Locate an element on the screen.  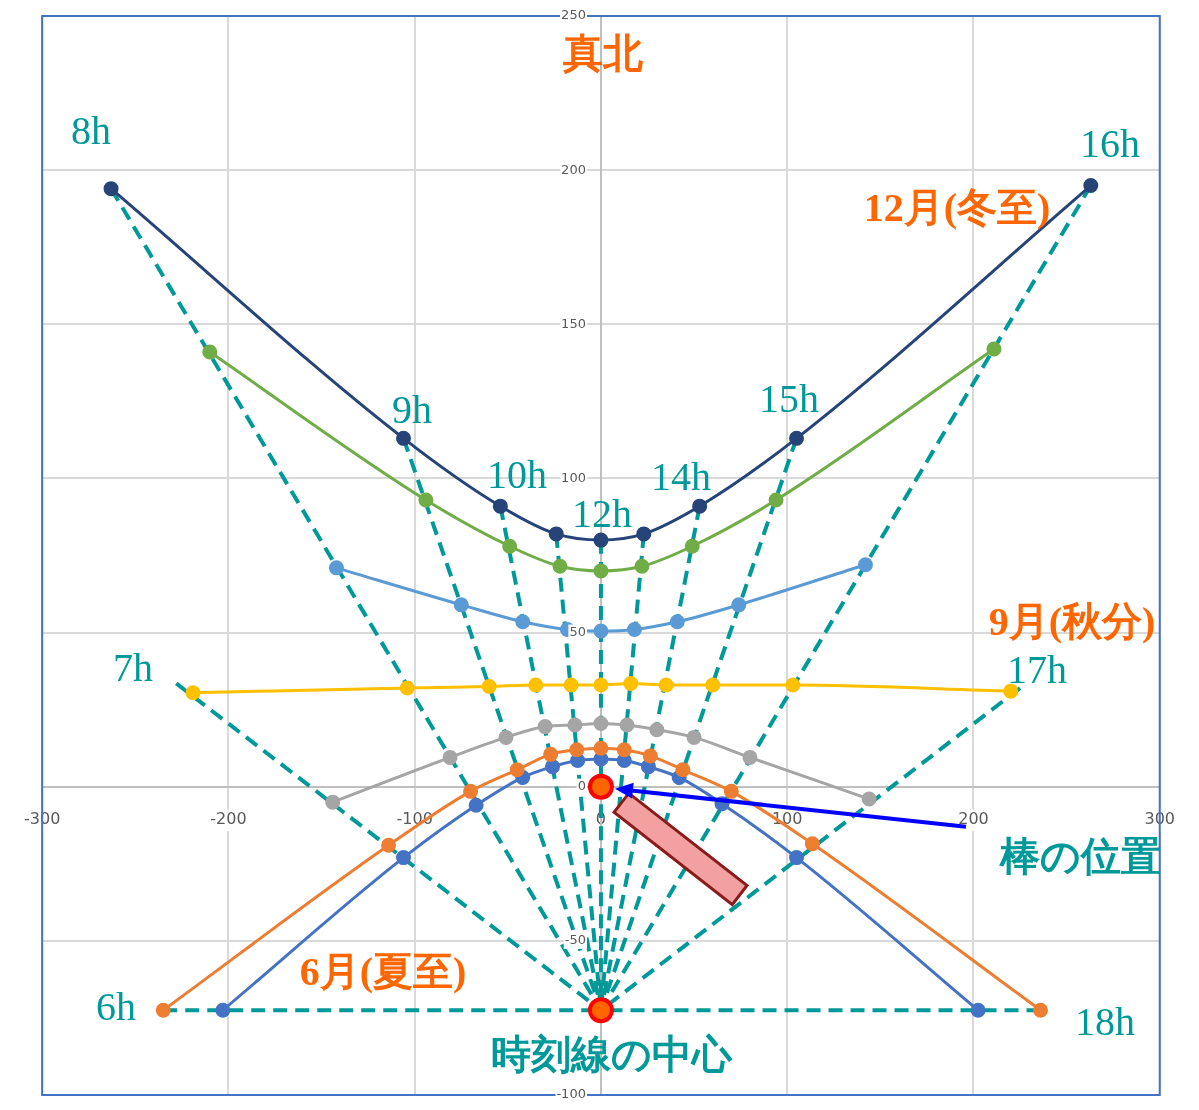
annotation: 真北 is located at coordinates (603, 54).